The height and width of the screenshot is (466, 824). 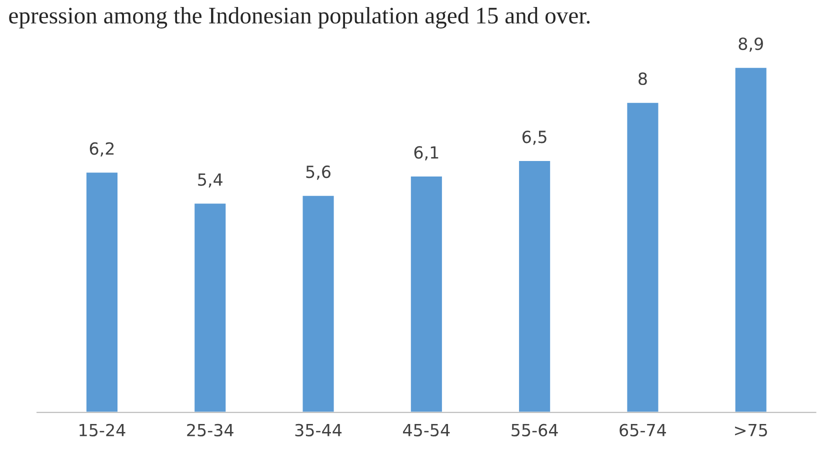 What do you see at coordinates (103, 430) in the screenshot?
I see `x-tick-label: 15-24` at bounding box center [103, 430].